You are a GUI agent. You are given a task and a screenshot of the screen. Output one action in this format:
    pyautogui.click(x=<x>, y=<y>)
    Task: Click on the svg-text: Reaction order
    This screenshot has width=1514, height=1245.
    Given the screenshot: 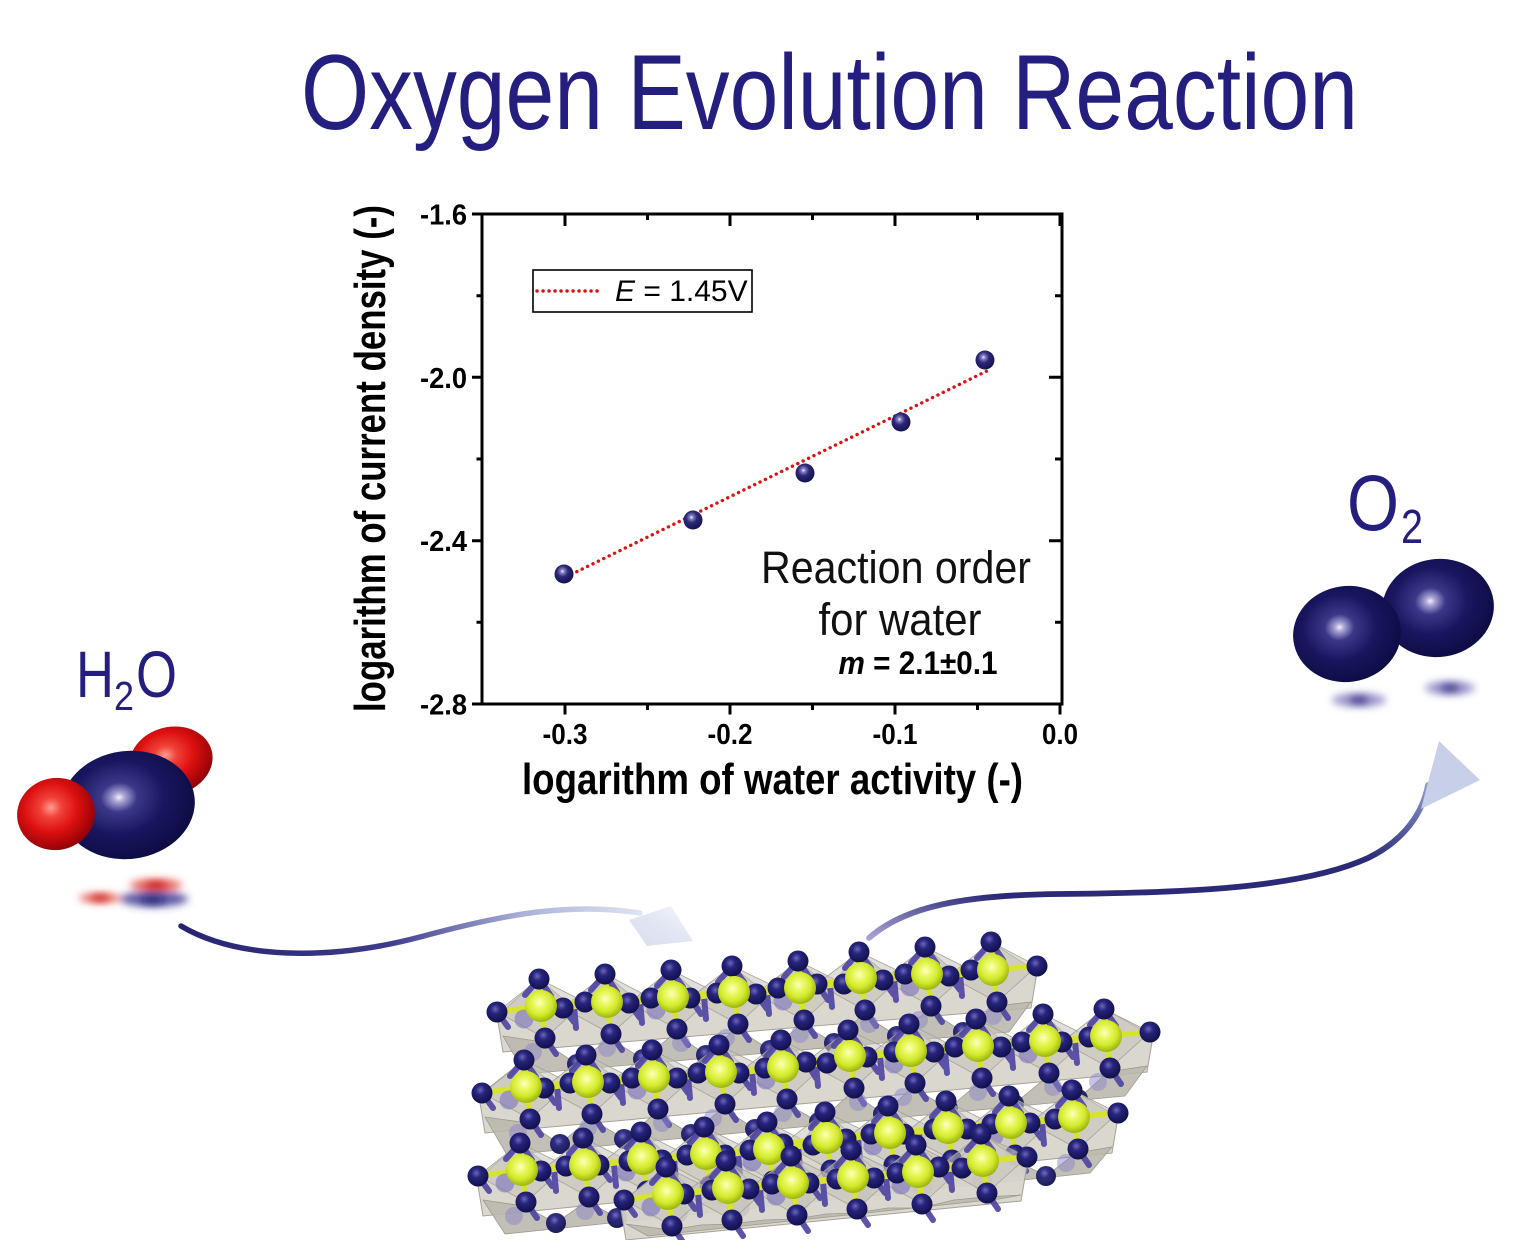 What is the action you would take?
    pyautogui.click(x=896, y=567)
    